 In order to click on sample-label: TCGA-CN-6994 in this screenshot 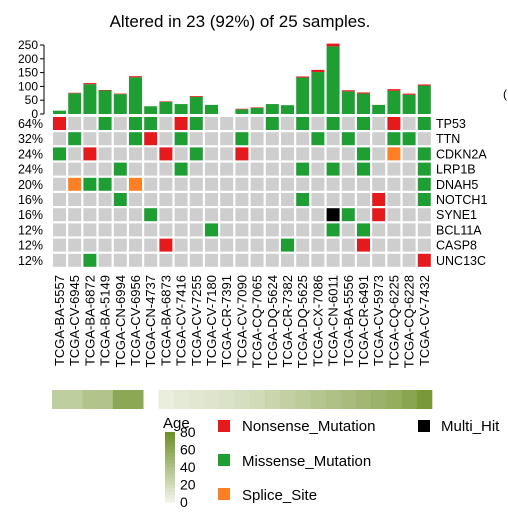, I will do `click(120, 321)`.